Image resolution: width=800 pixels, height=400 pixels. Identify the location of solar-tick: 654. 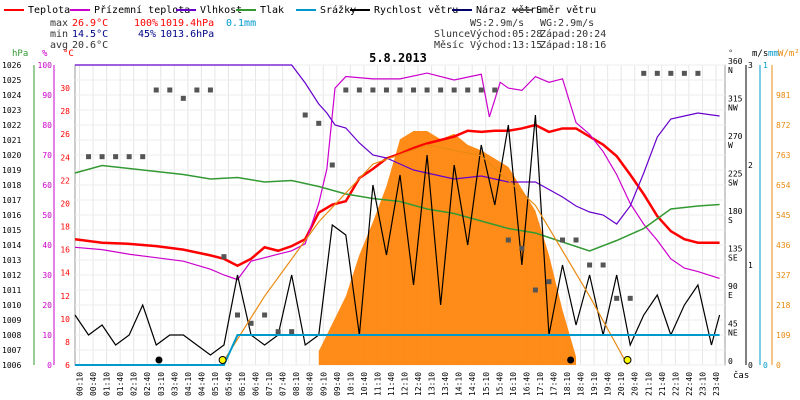
(783, 185).